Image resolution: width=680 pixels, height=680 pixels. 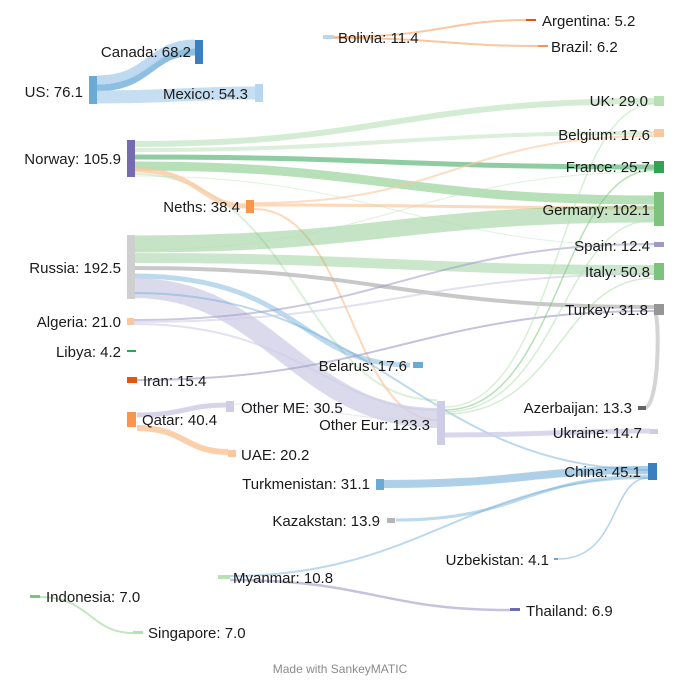 I want to click on flow-othereur-uk, so click(x=549, y=255).